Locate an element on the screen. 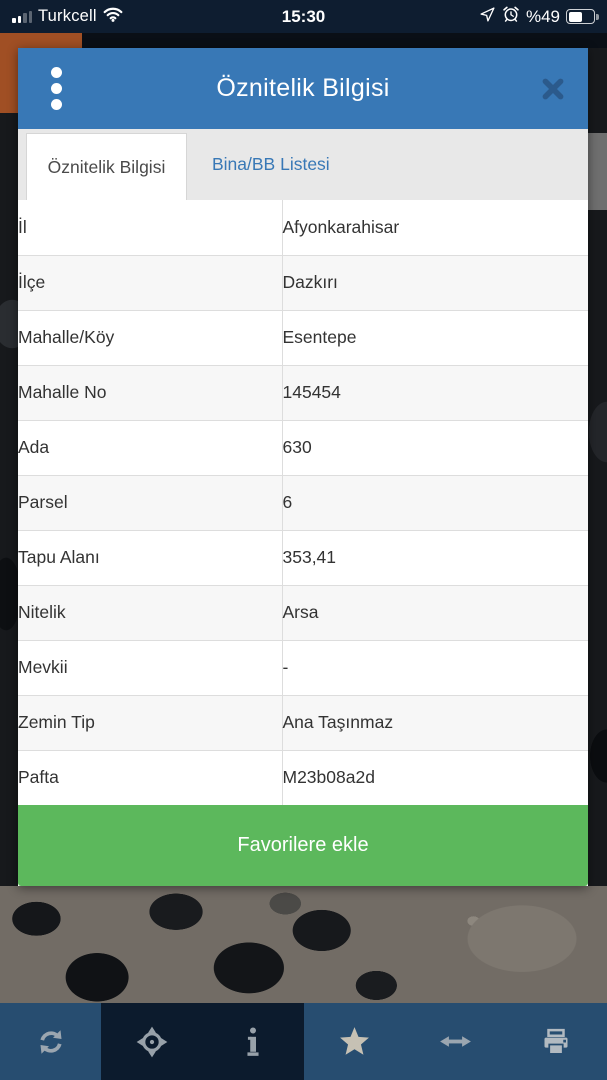  row-value: 630 is located at coordinates (434, 447).